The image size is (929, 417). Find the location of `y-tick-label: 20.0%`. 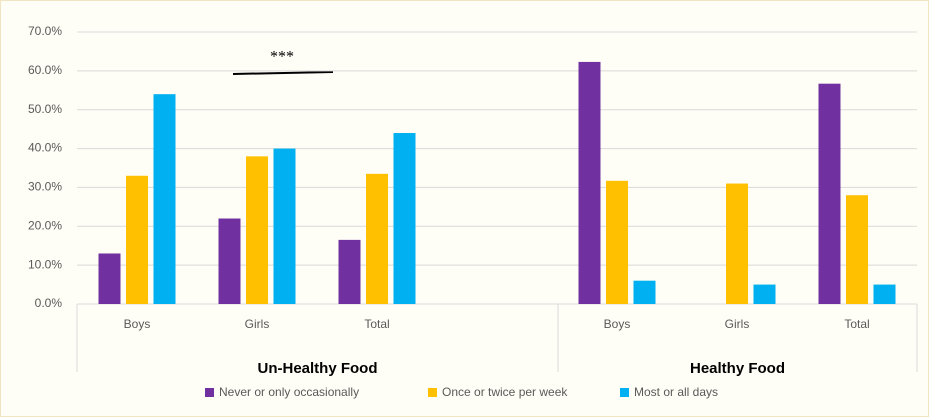

y-tick-label: 20.0% is located at coordinates (45, 225).